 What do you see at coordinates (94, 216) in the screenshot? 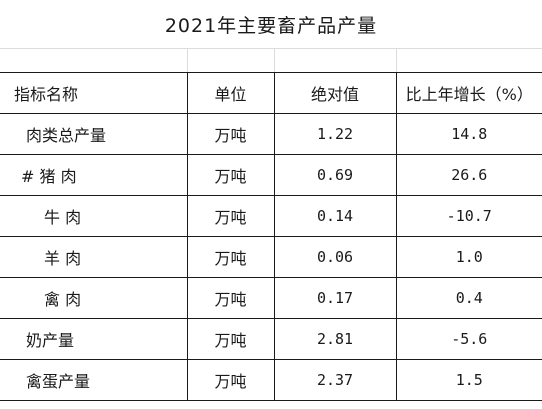
I see `row-name: 牛 肉` at bounding box center [94, 216].